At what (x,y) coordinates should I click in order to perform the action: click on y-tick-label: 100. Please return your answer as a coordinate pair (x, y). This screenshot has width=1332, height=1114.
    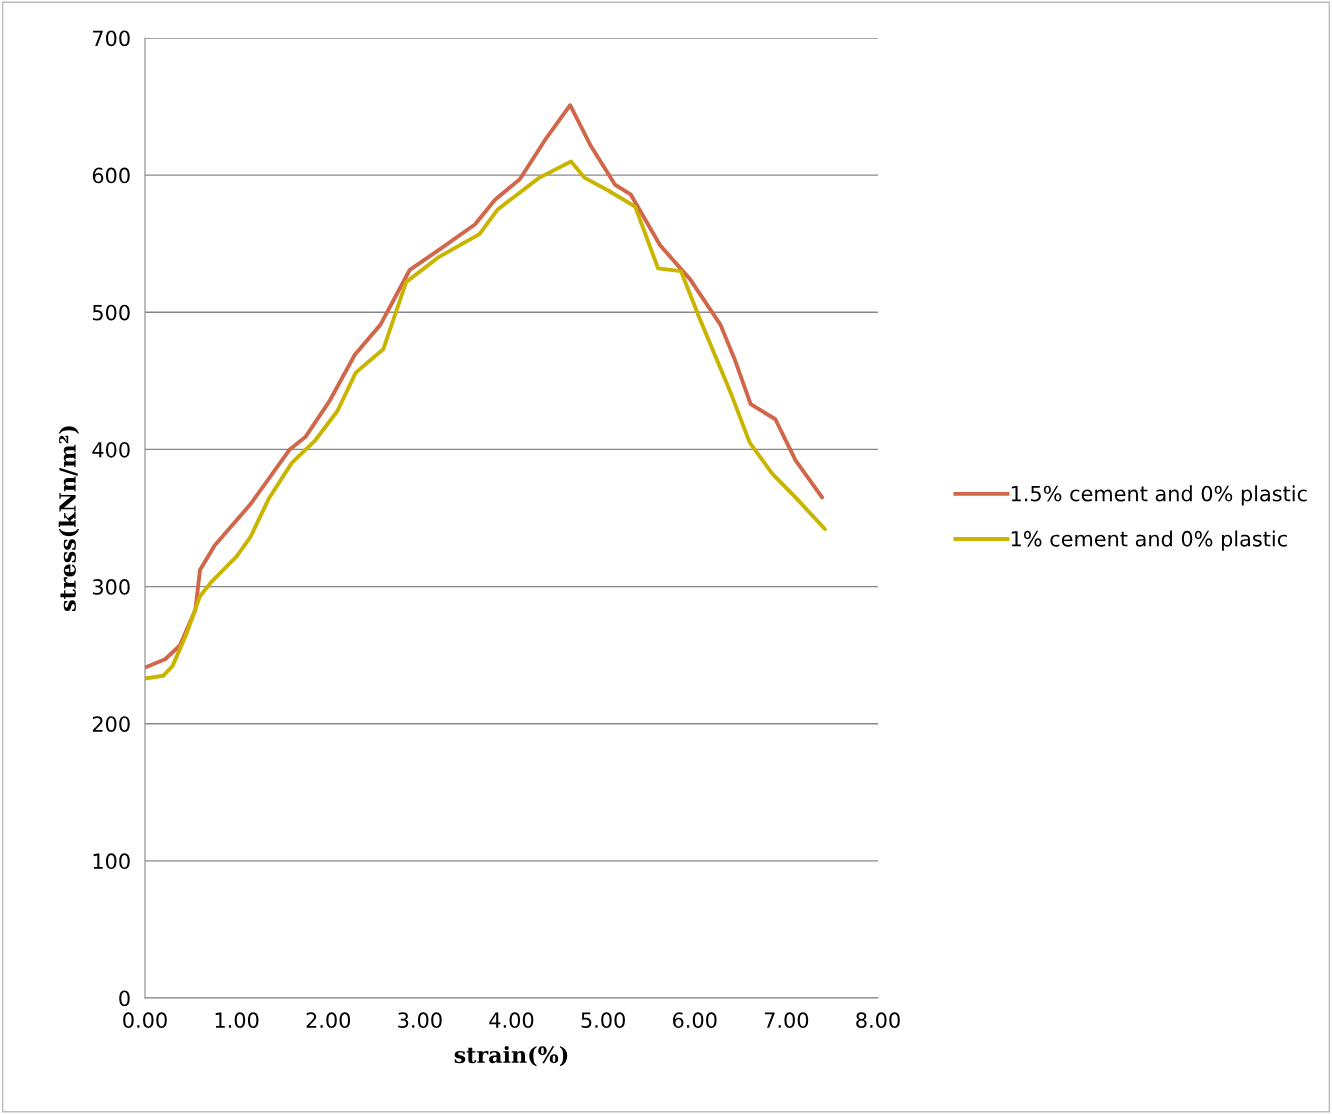
    Looking at the image, I should click on (111, 861).